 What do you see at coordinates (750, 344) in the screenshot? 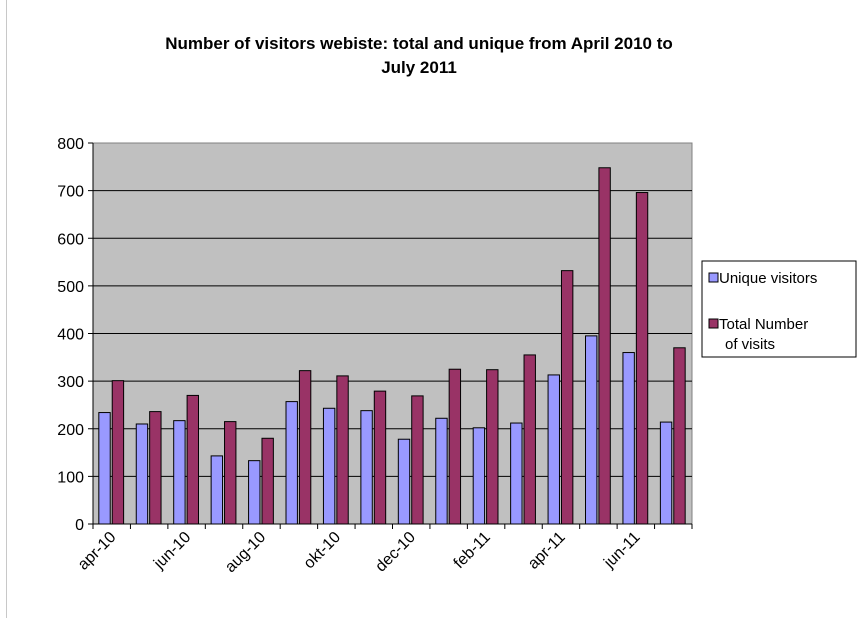
I see `legend-label-total-visits-line-2: of visits` at bounding box center [750, 344].